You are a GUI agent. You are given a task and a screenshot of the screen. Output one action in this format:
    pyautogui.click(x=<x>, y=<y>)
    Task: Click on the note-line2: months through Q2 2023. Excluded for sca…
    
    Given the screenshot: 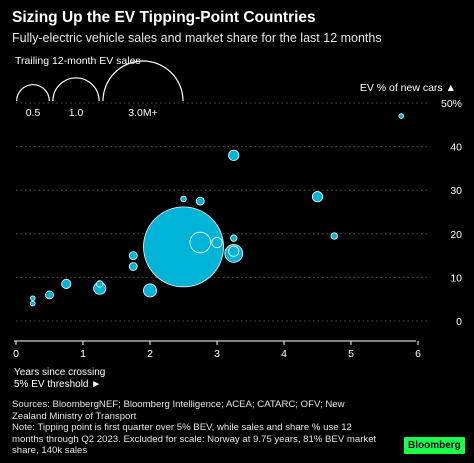 What is the action you would take?
    pyautogui.click(x=194, y=439)
    